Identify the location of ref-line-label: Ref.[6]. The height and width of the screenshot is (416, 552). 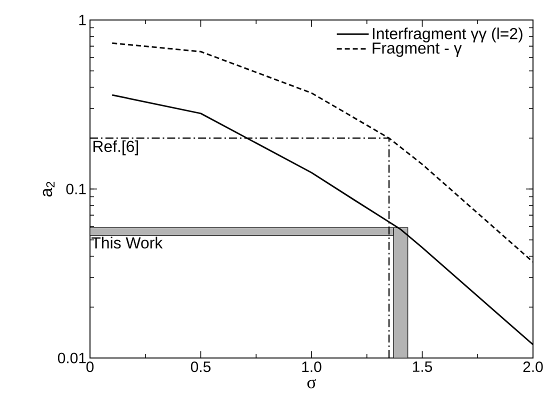
(116, 148).